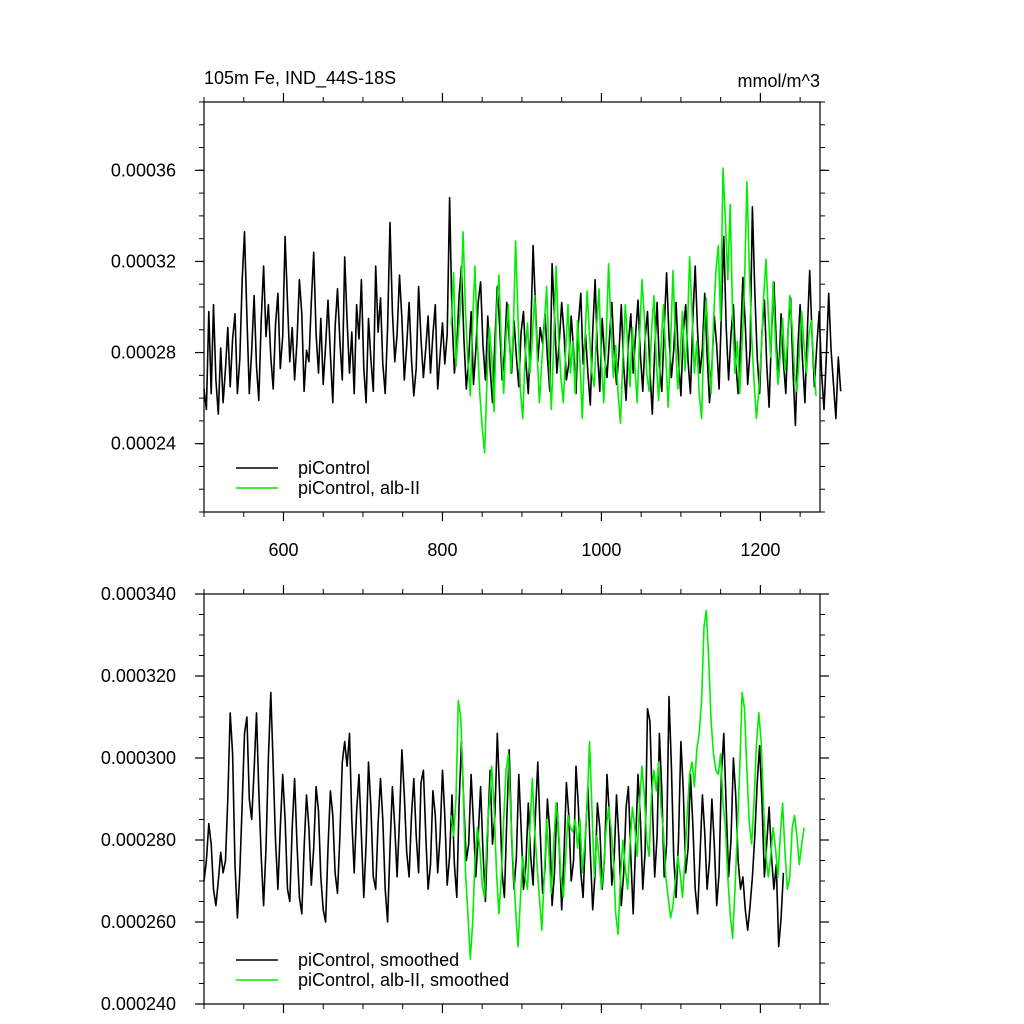  What do you see at coordinates (601, 550) in the screenshot?
I see `x-tick-label: 1000` at bounding box center [601, 550].